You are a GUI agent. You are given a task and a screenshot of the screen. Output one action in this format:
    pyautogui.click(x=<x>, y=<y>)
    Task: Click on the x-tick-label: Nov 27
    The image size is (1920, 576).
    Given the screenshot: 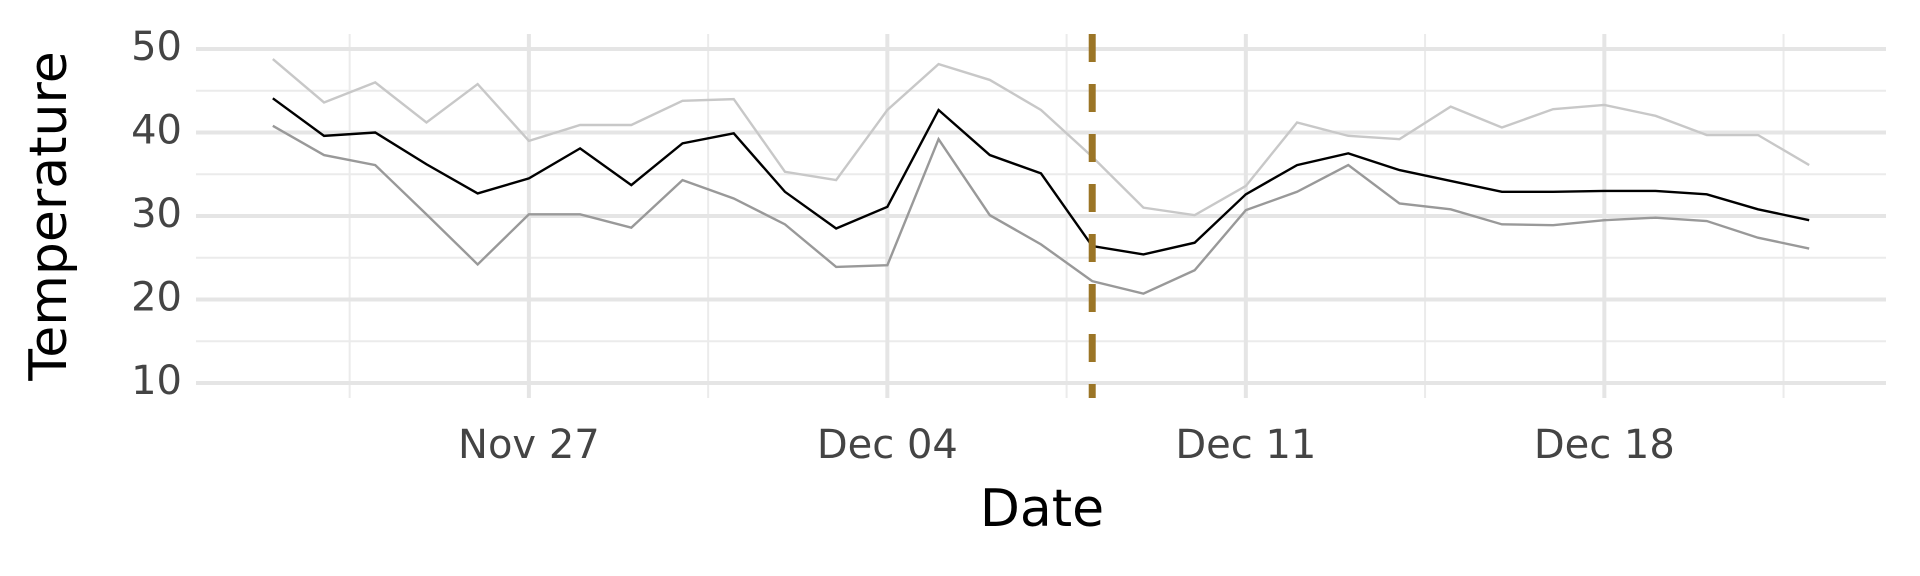 What is the action you would take?
    pyautogui.click(x=529, y=445)
    